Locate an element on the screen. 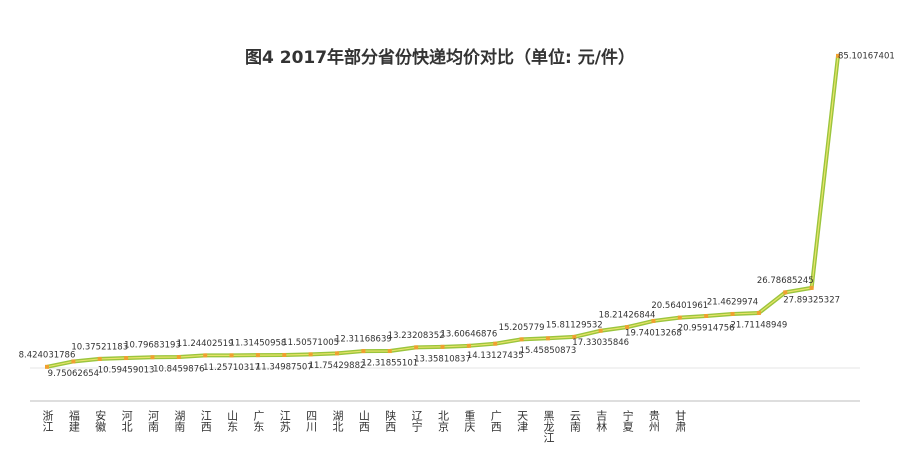 The width and height of the screenshot is (904, 465). value-label: 12.31855101 is located at coordinates (389, 364).